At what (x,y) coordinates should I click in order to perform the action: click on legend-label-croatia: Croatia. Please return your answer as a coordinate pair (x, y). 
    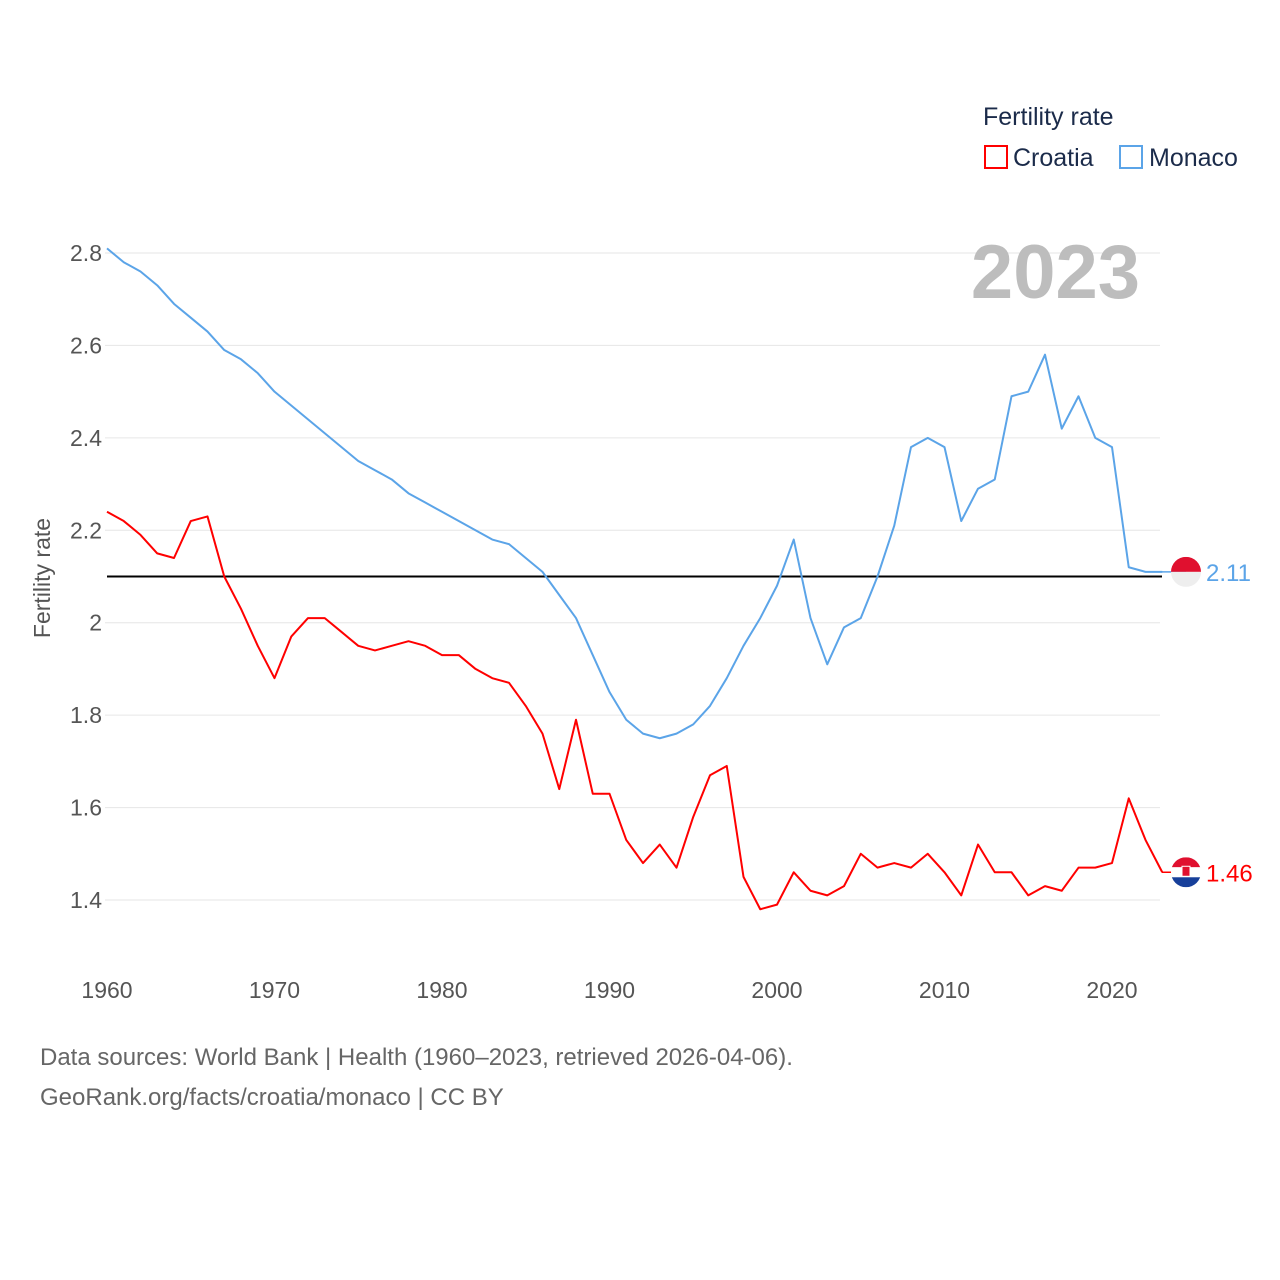
    Looking at the image, I should click on (1053, 158).